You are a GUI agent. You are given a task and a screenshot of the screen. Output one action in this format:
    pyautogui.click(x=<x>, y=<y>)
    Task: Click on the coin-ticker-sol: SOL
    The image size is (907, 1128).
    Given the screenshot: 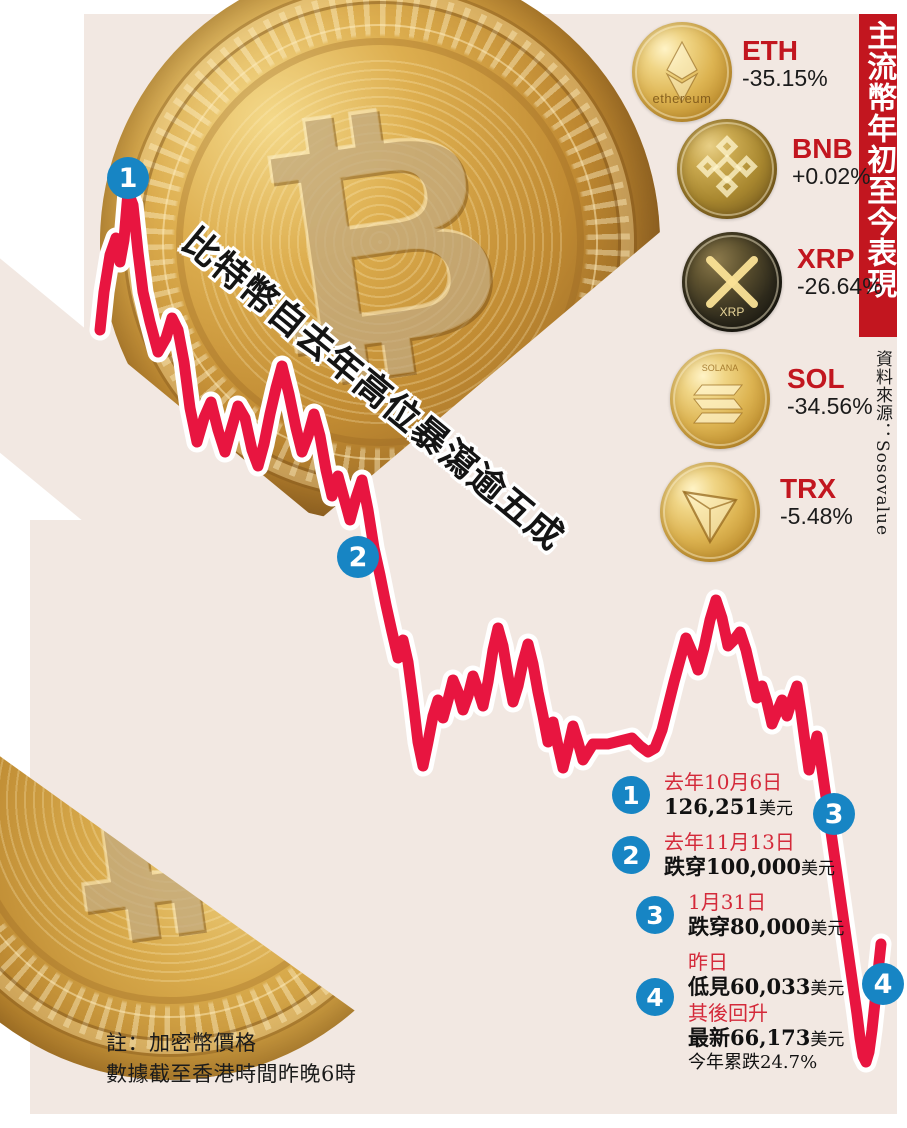 What is the action you would take?
    pyautogui.click(x=816, y=378)
    